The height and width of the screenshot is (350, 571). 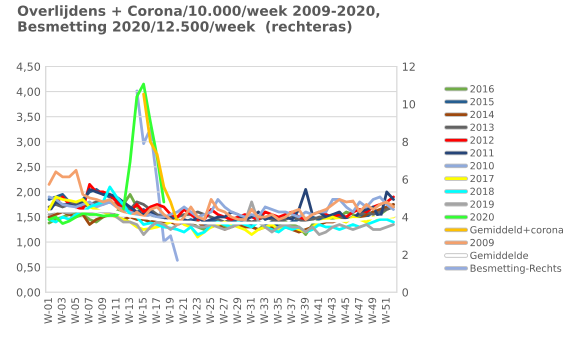 I want to click on x-tick-label: W-29, so click(x=237, y=311).